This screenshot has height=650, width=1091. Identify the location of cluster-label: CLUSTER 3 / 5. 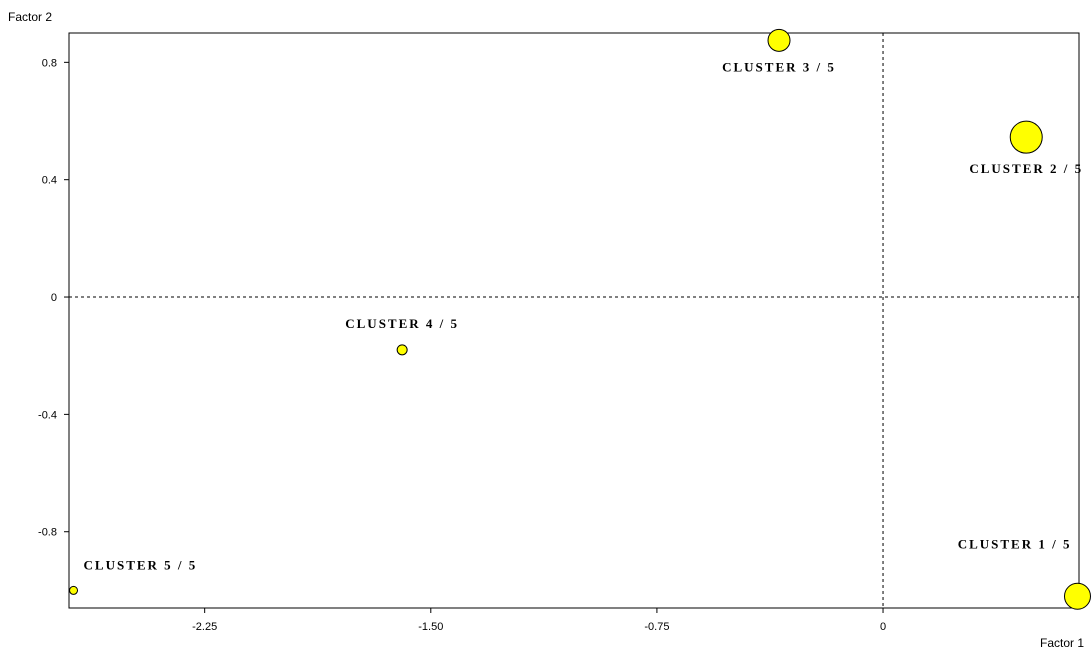
(779, 66).